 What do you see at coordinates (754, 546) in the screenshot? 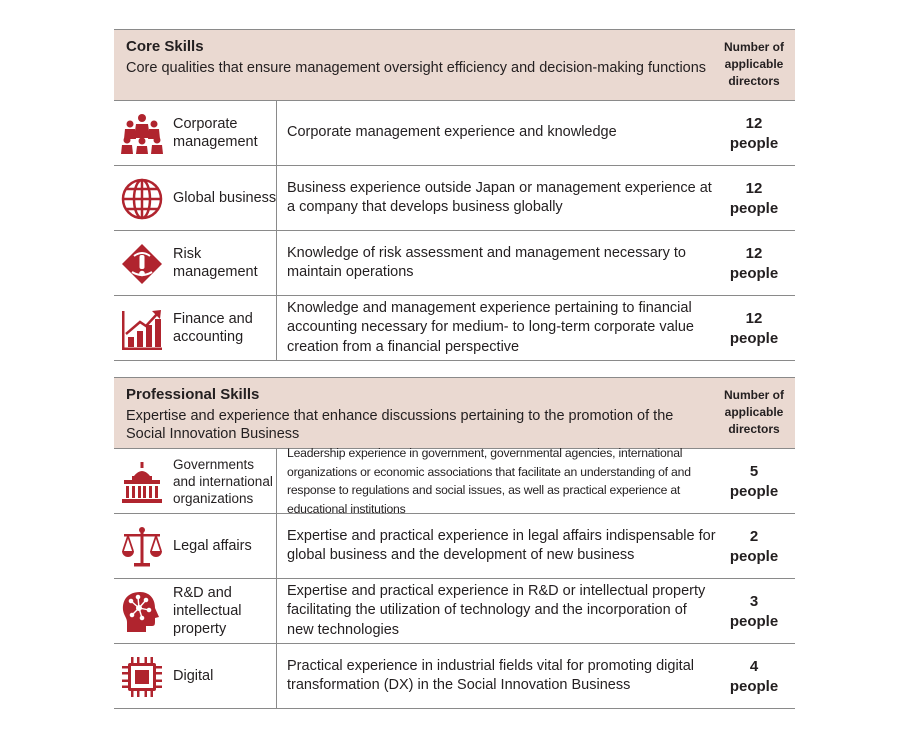
I see `director-count: 2 people` at bounding box center [754, 546].